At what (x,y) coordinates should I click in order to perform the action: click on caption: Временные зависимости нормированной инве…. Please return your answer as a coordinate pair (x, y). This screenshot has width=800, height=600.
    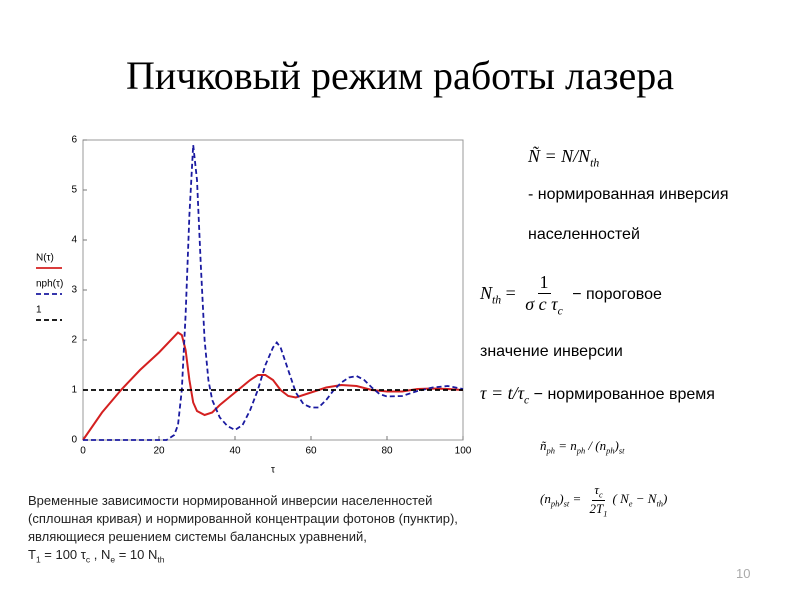
    Looking at the image, I should click on (243, 530).